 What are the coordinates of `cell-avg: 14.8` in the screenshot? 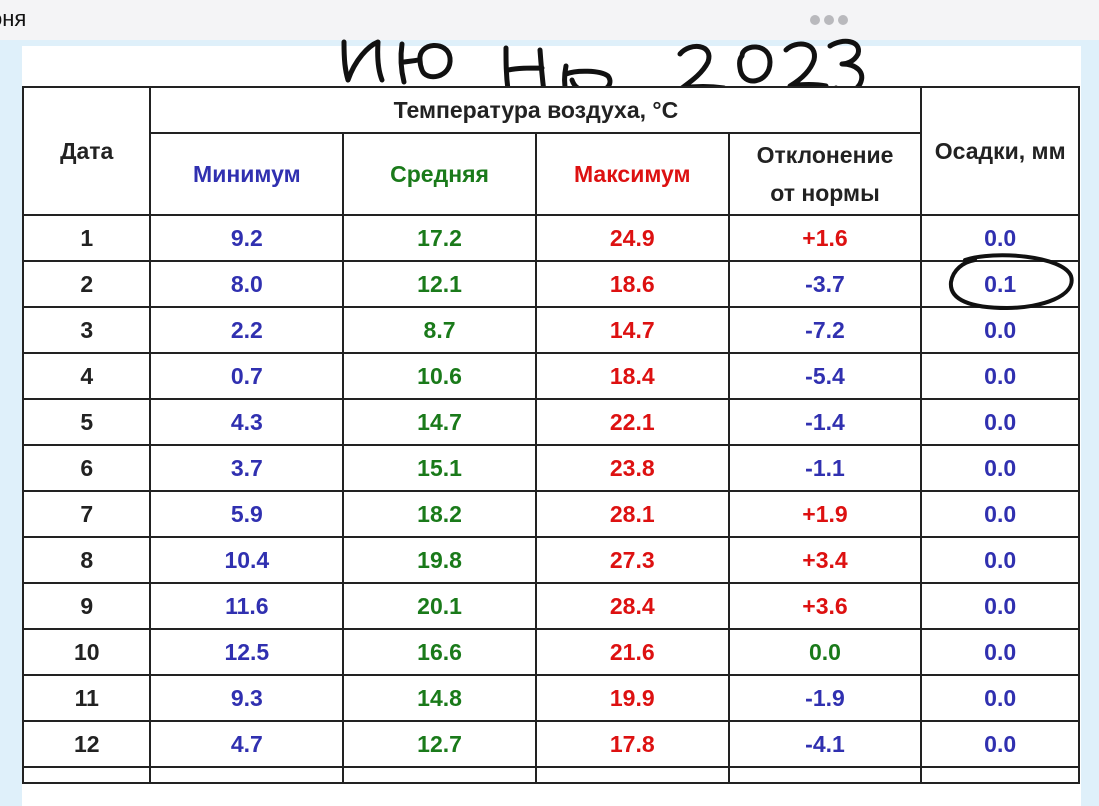 It's located at (439, 698).